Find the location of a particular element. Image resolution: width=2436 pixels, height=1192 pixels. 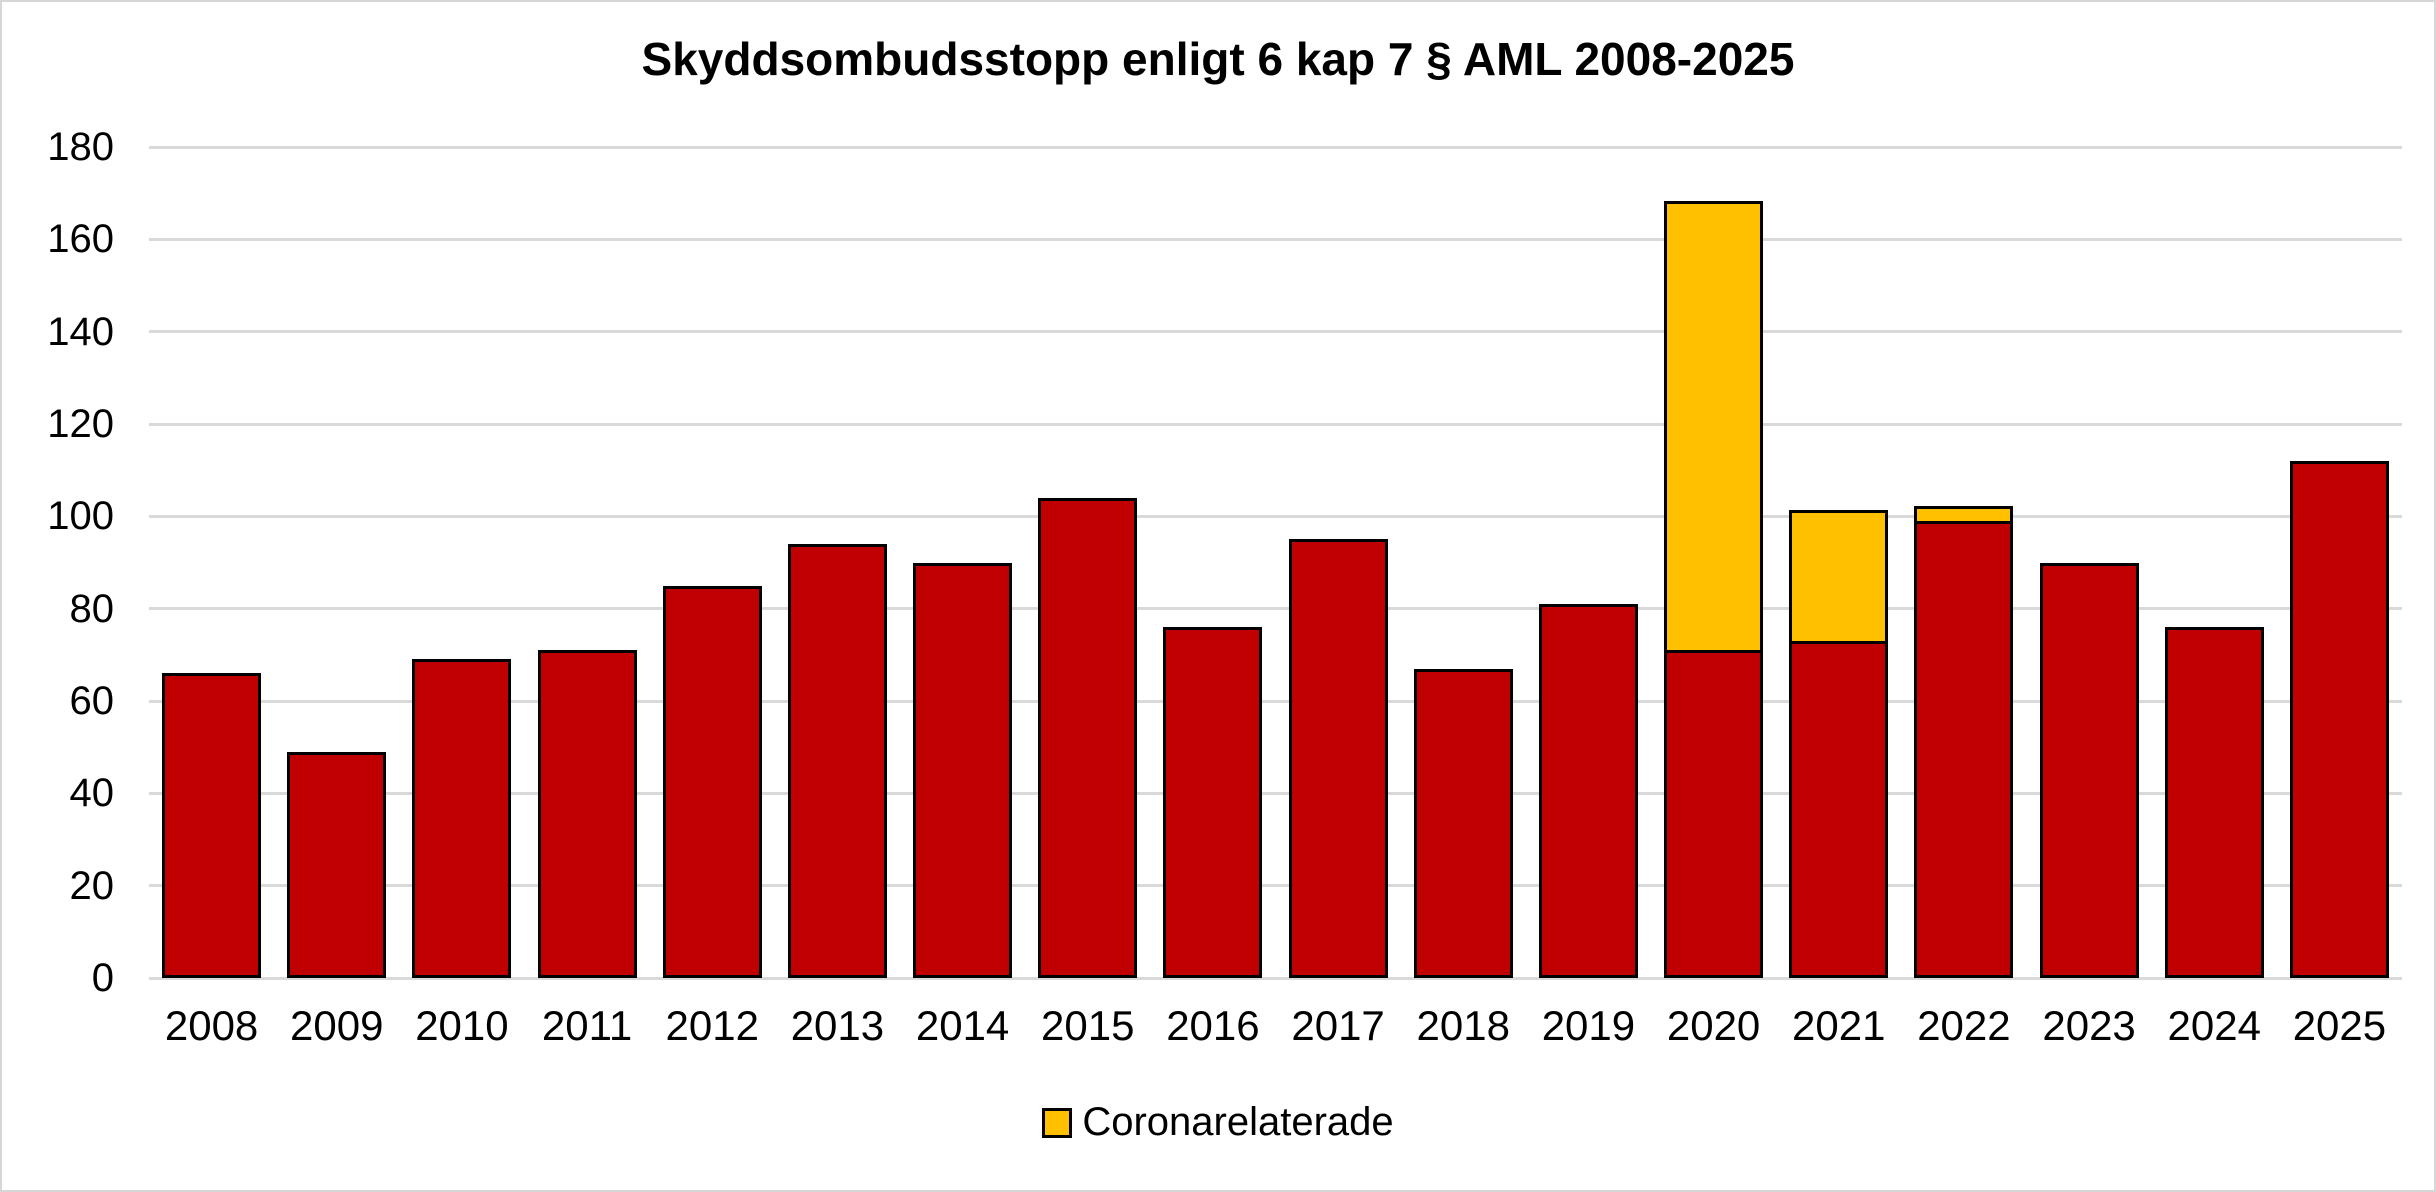

x-axis-label-2025: 2025 is located at coordinates (2339, 1025).